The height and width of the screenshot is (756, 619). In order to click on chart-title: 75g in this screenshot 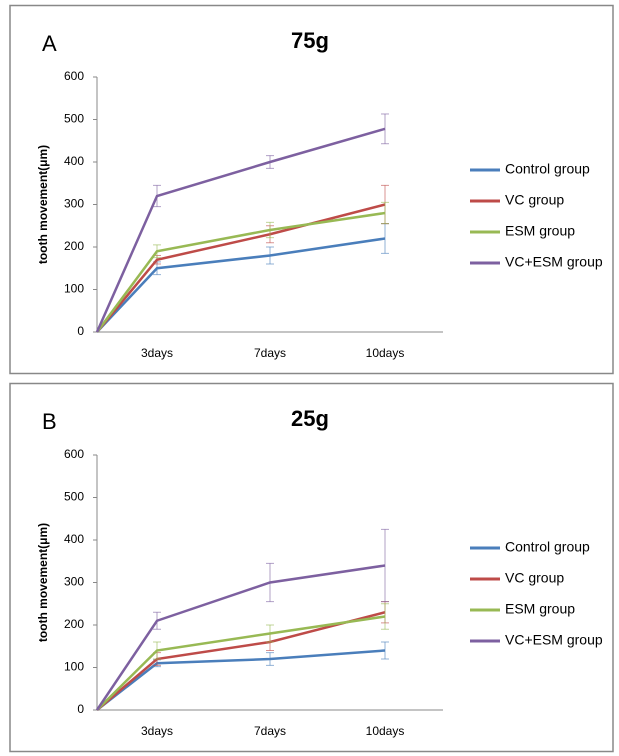, I will do `click(310, 40)`.